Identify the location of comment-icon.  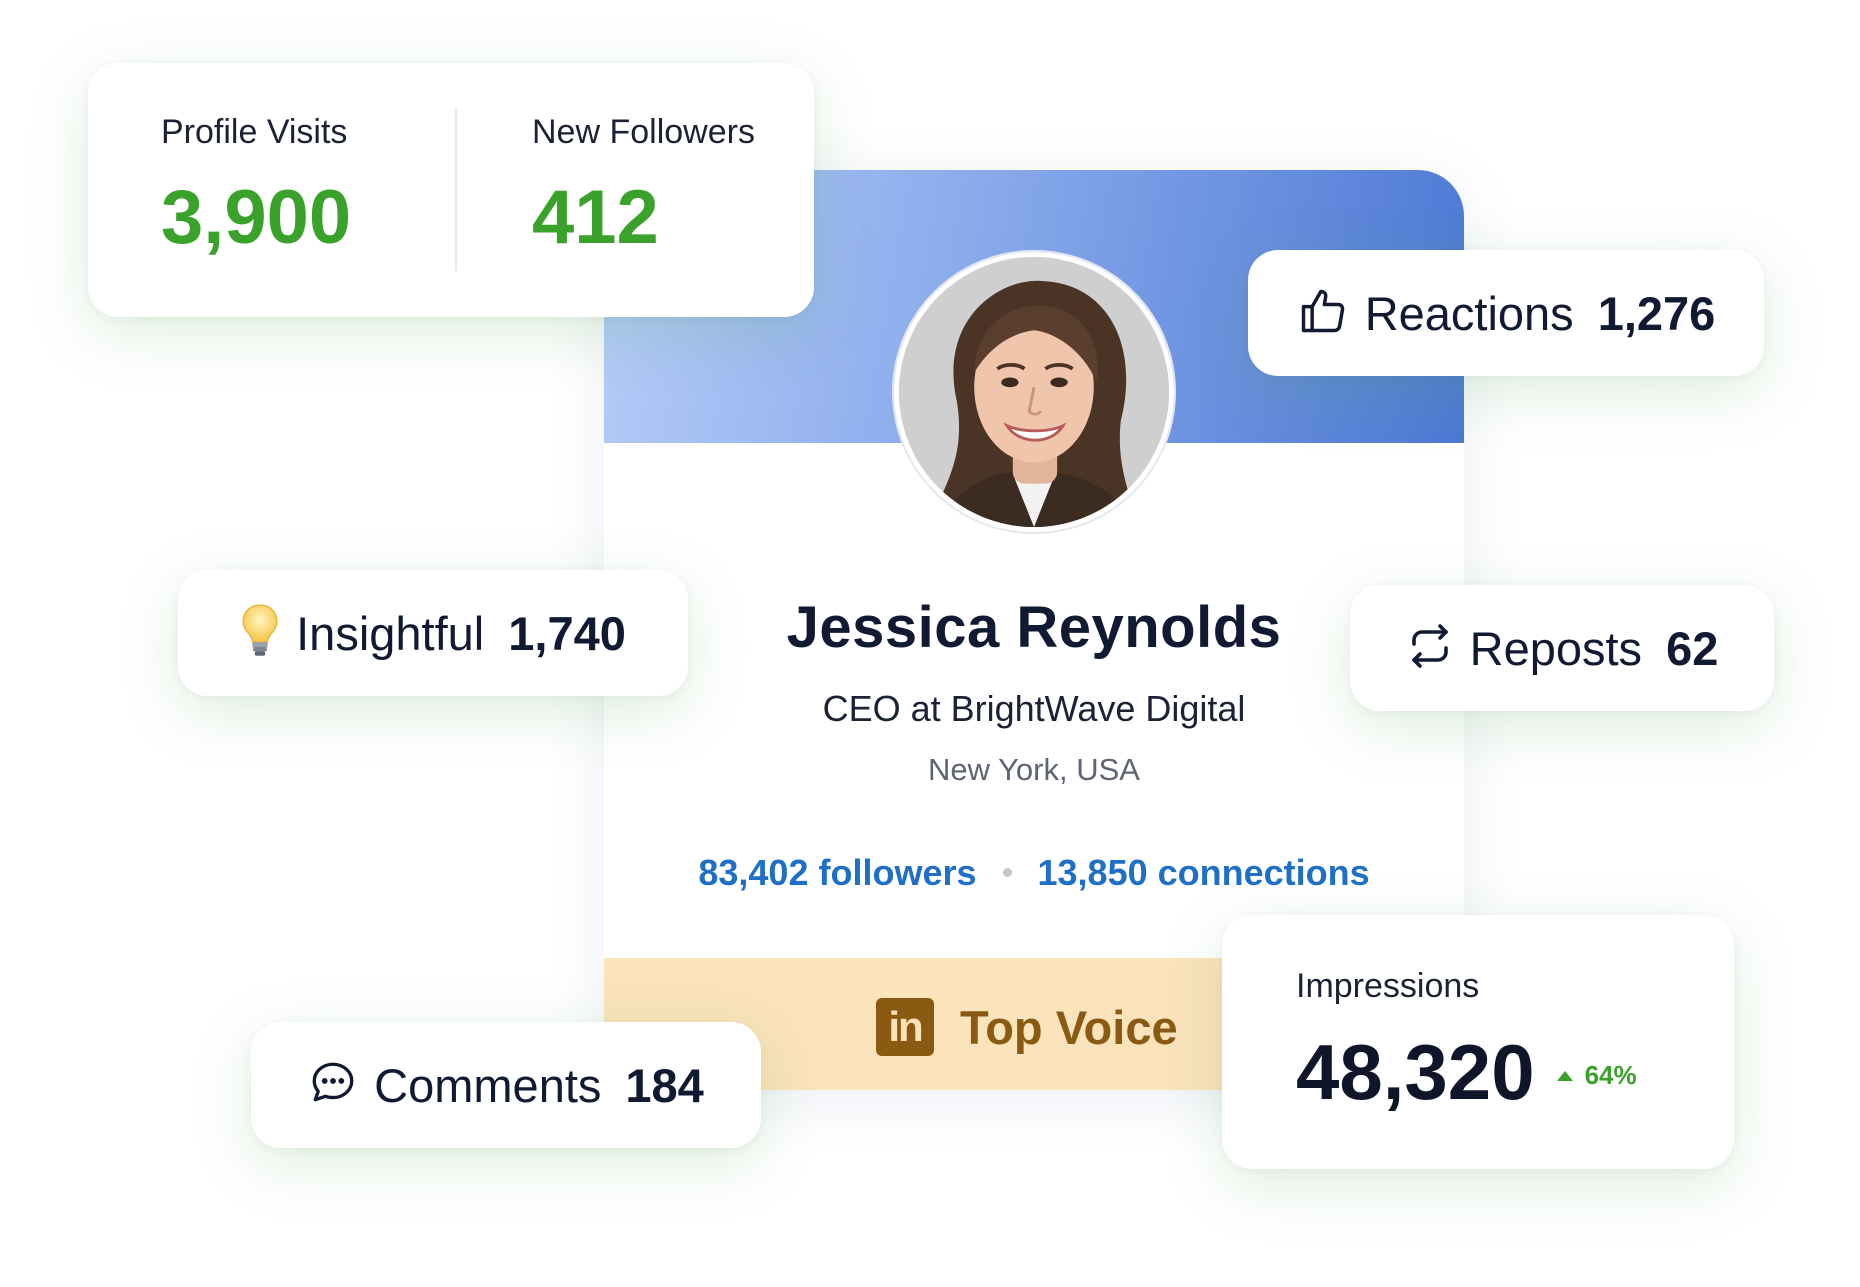
(333, 1085).